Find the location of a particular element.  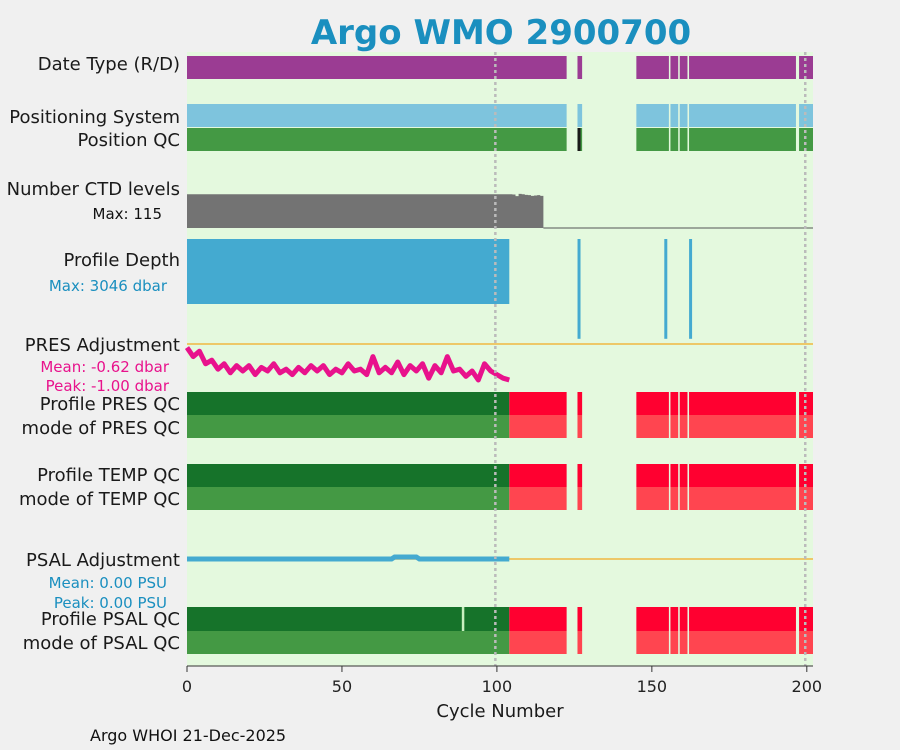

x-tick-label: 100 is located at coordinates (497, 686).